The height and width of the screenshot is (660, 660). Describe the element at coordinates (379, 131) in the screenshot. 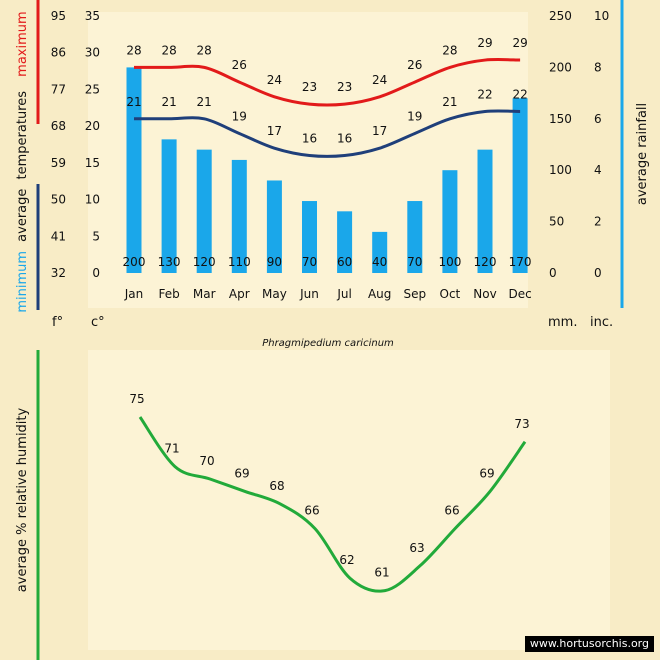

I see `minimum-value-aug: 17` at that location.